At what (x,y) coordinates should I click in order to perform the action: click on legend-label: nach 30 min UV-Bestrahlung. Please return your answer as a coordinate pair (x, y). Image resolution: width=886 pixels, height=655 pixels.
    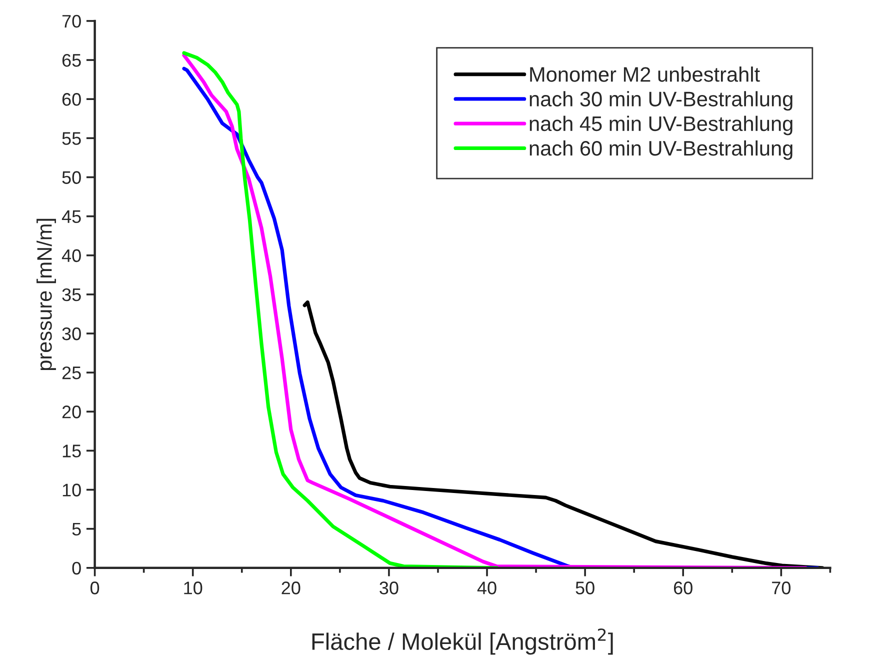
    Looking at the image, I should click on (661, 101).